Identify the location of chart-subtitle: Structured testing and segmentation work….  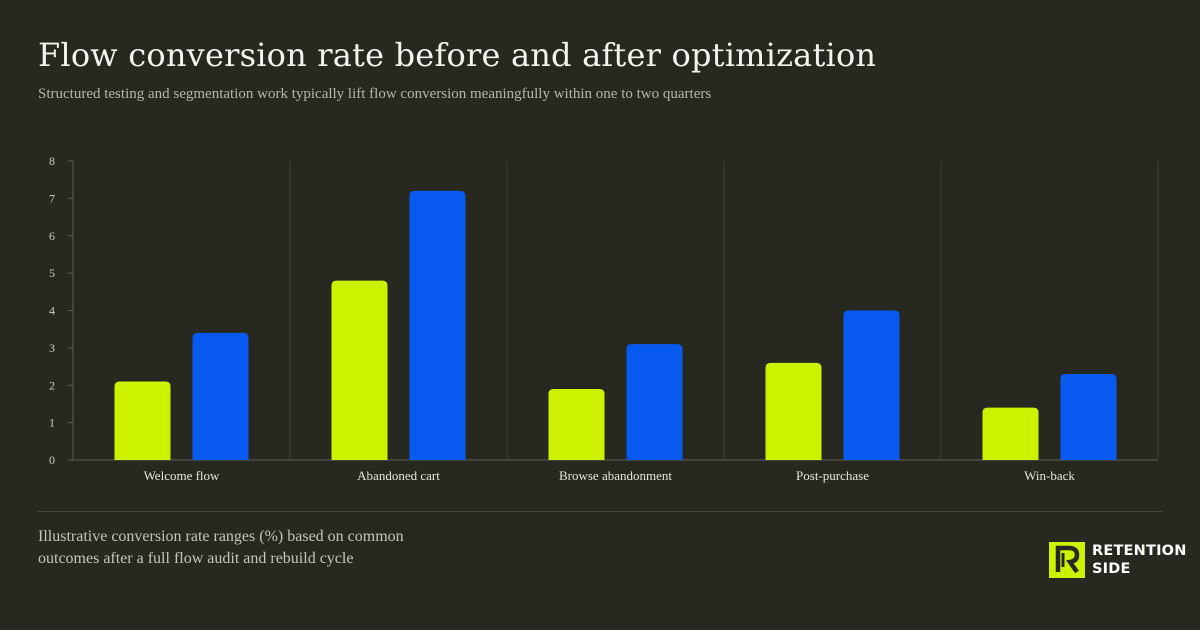
(375, 94).